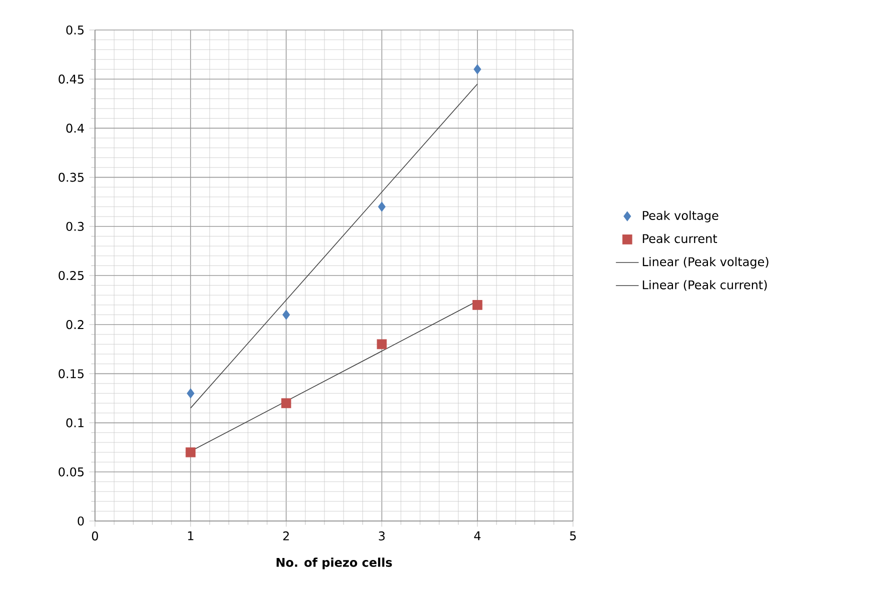 The image size is (869, 608). What do you see at coordinates (75, 128) in the screenshot?
I see `y-tick-label: 0.4` at bounding box center [75, 128].